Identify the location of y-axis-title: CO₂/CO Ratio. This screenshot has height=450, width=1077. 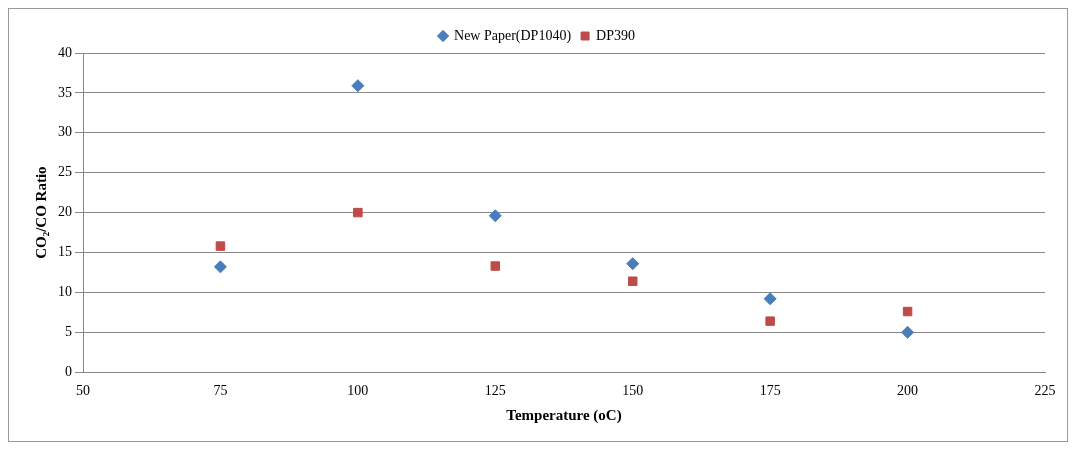
(40, 212).